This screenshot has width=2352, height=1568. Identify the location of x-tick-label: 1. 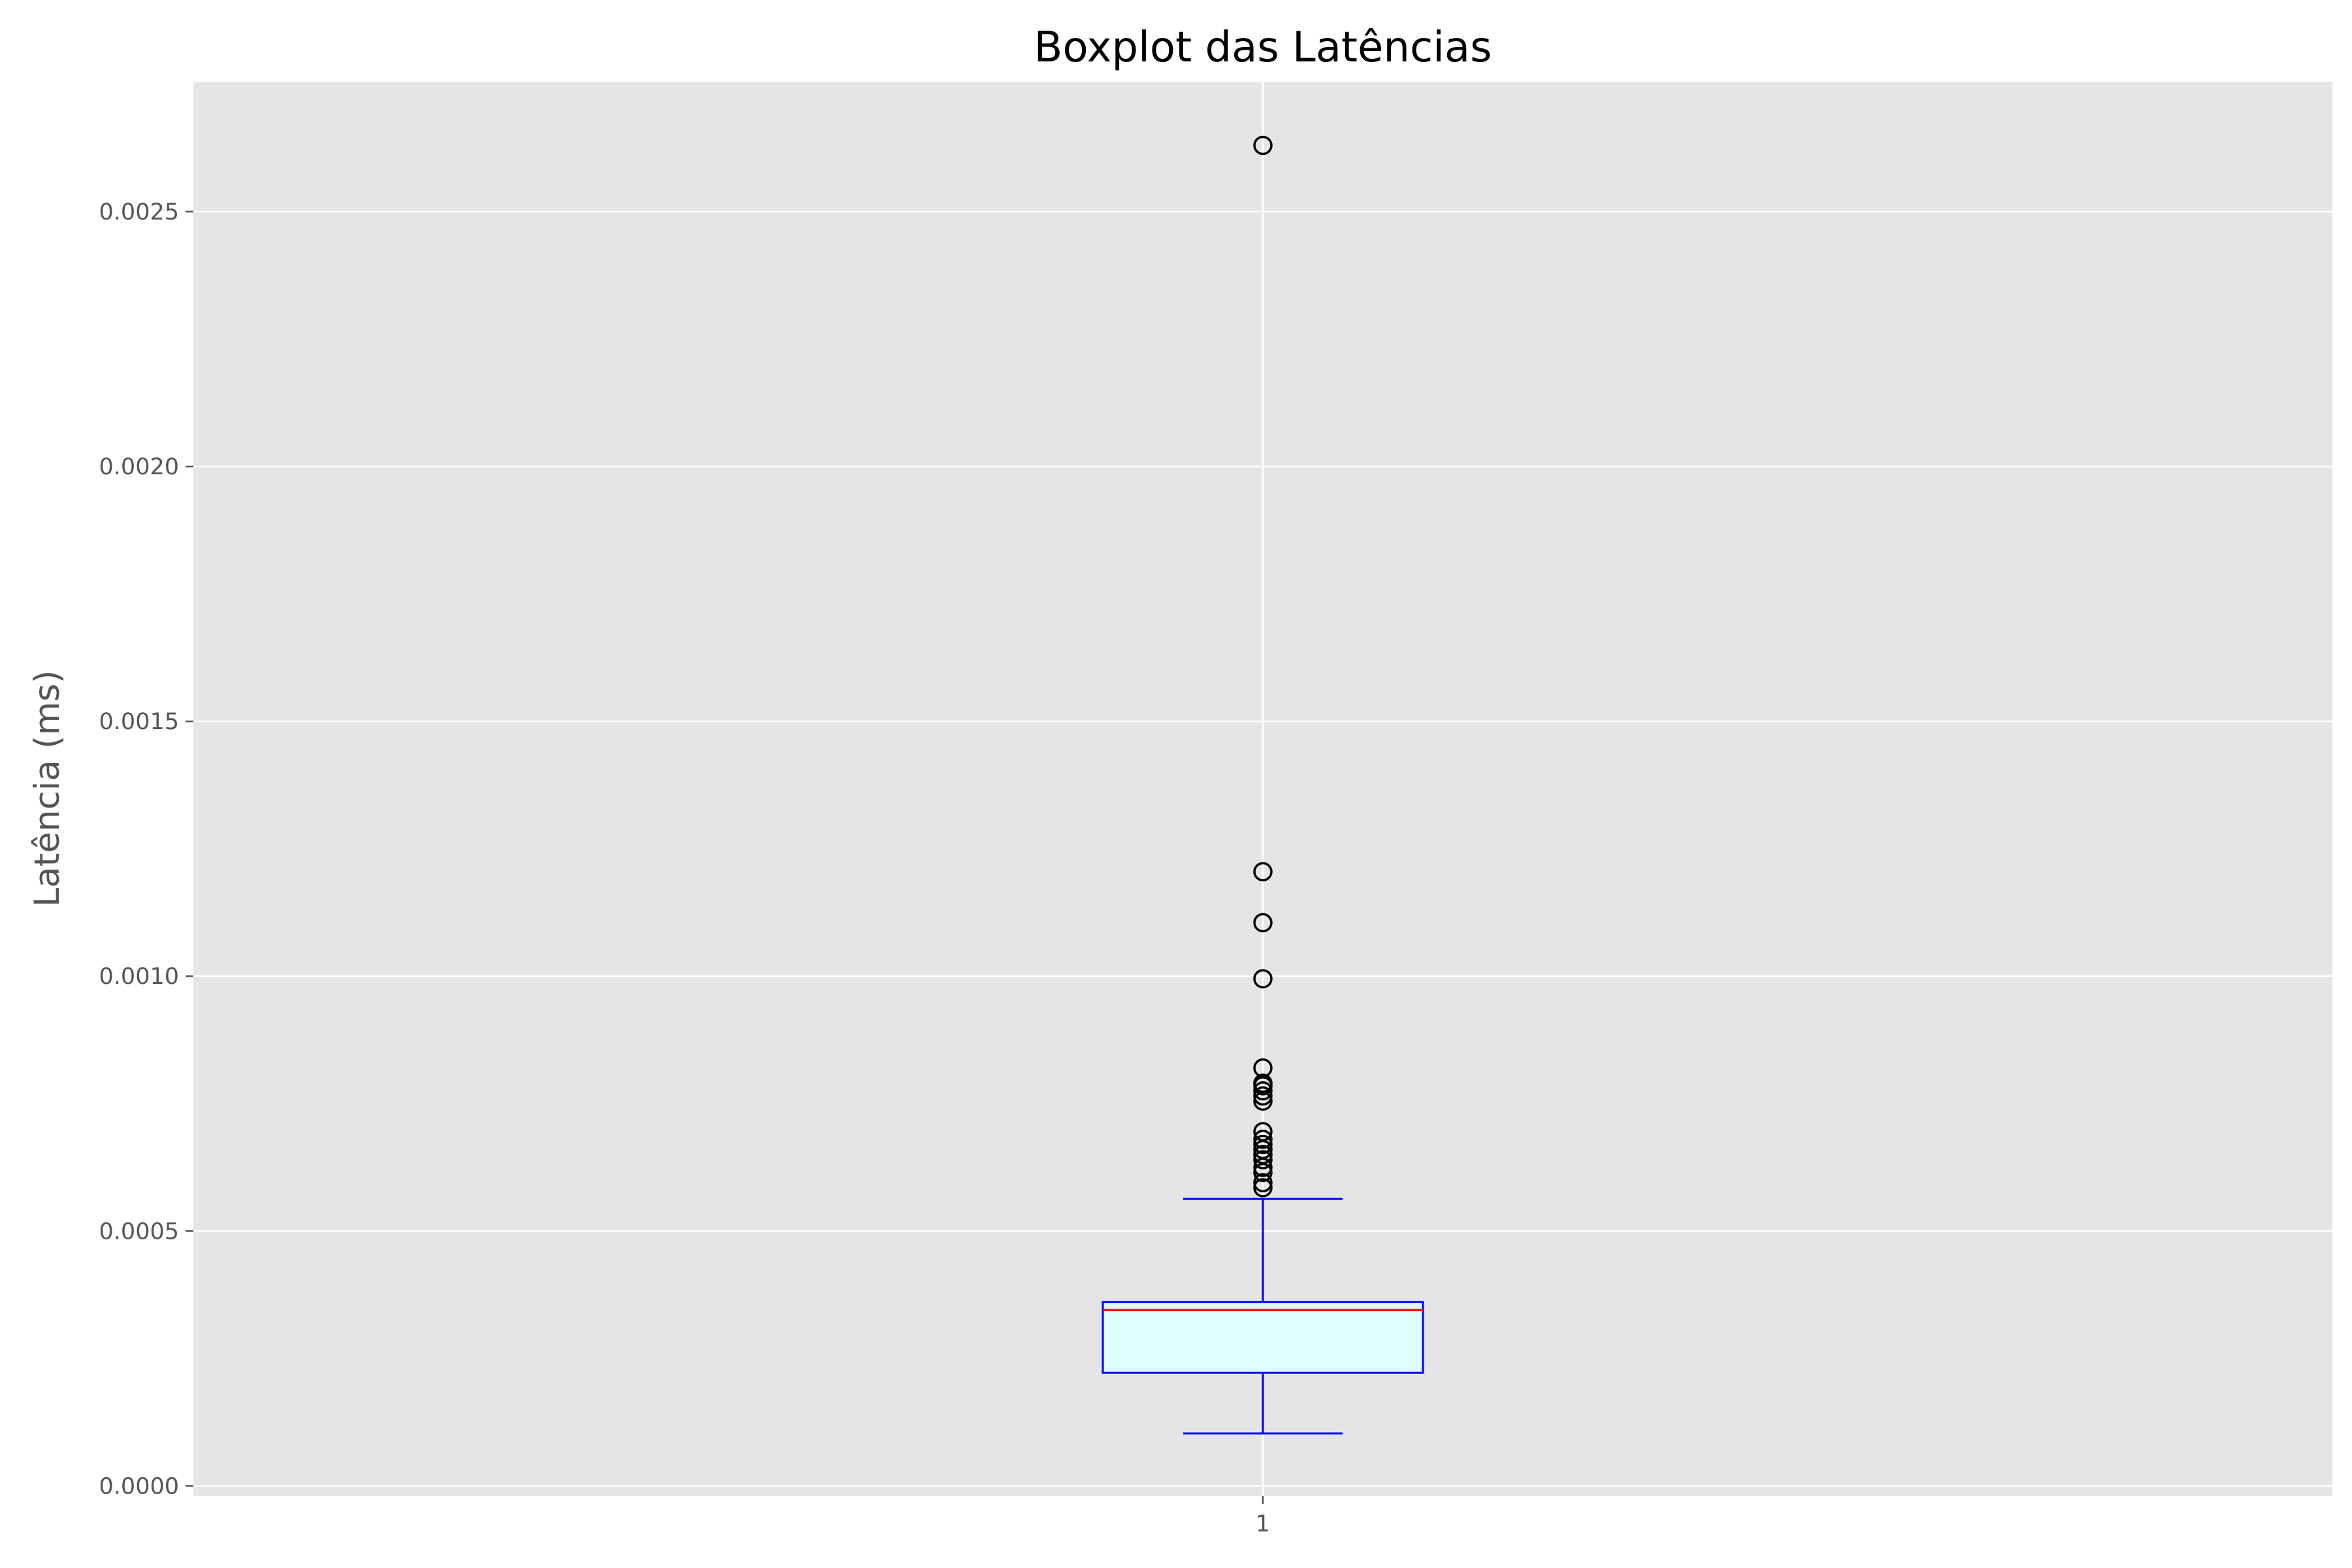
(1263, 1524).